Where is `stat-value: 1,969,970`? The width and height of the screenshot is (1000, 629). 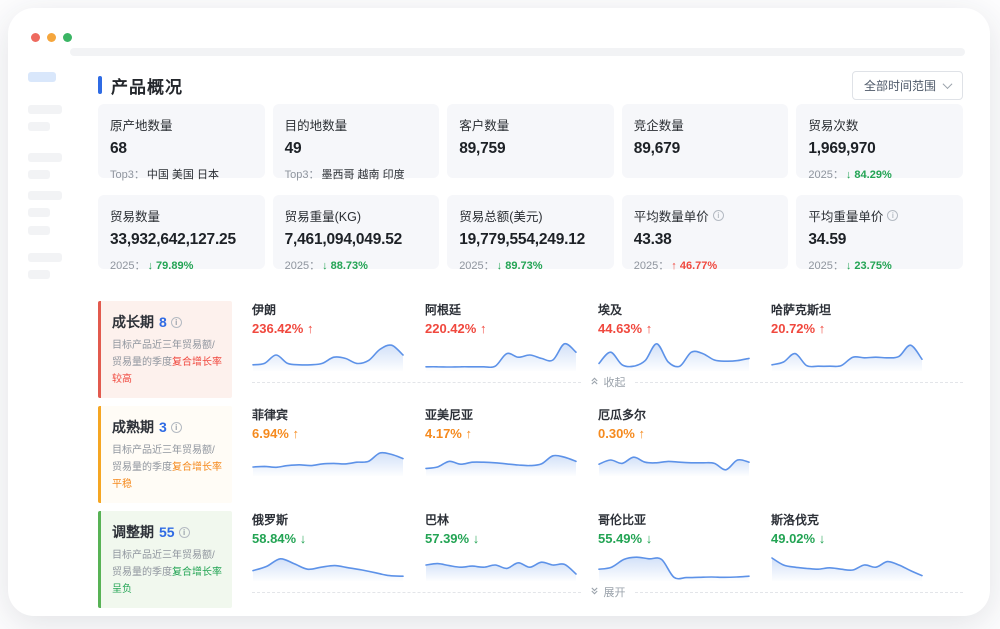 stat-value: 1,969,970 is located at coordinates (842, 148).